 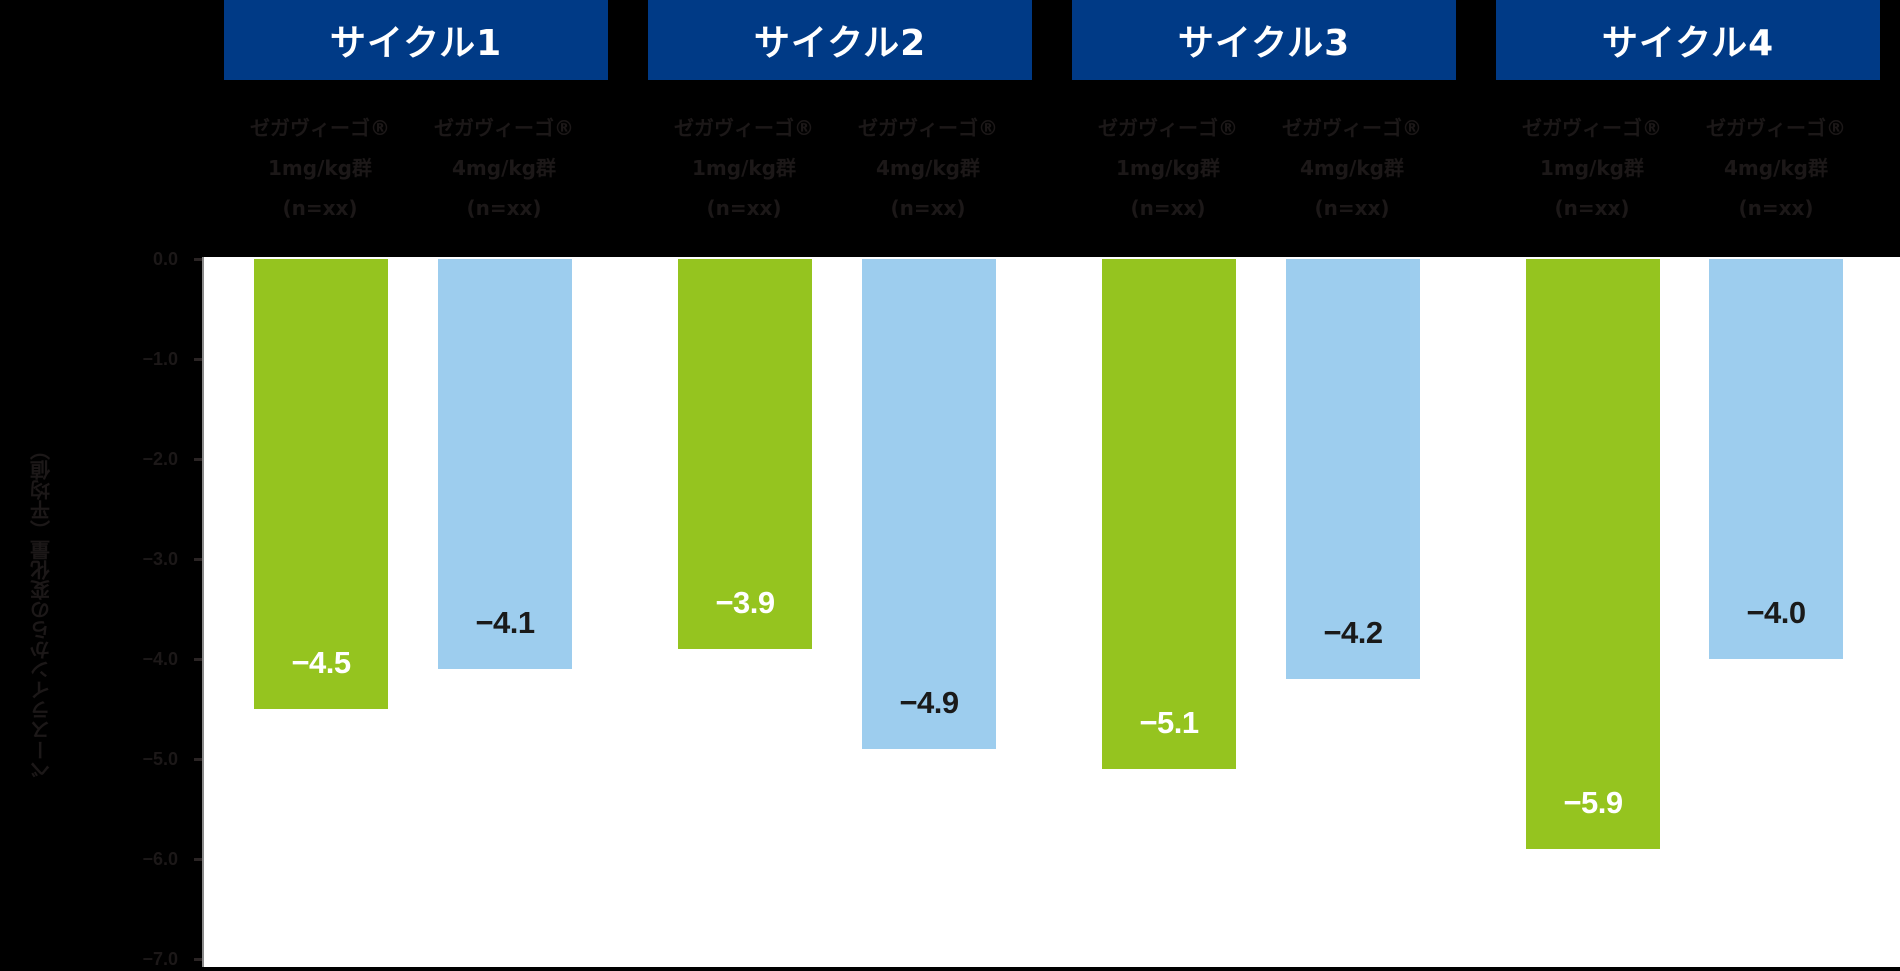 I want to click on bar-value-label: −4.5, so click(x=321, y=662).